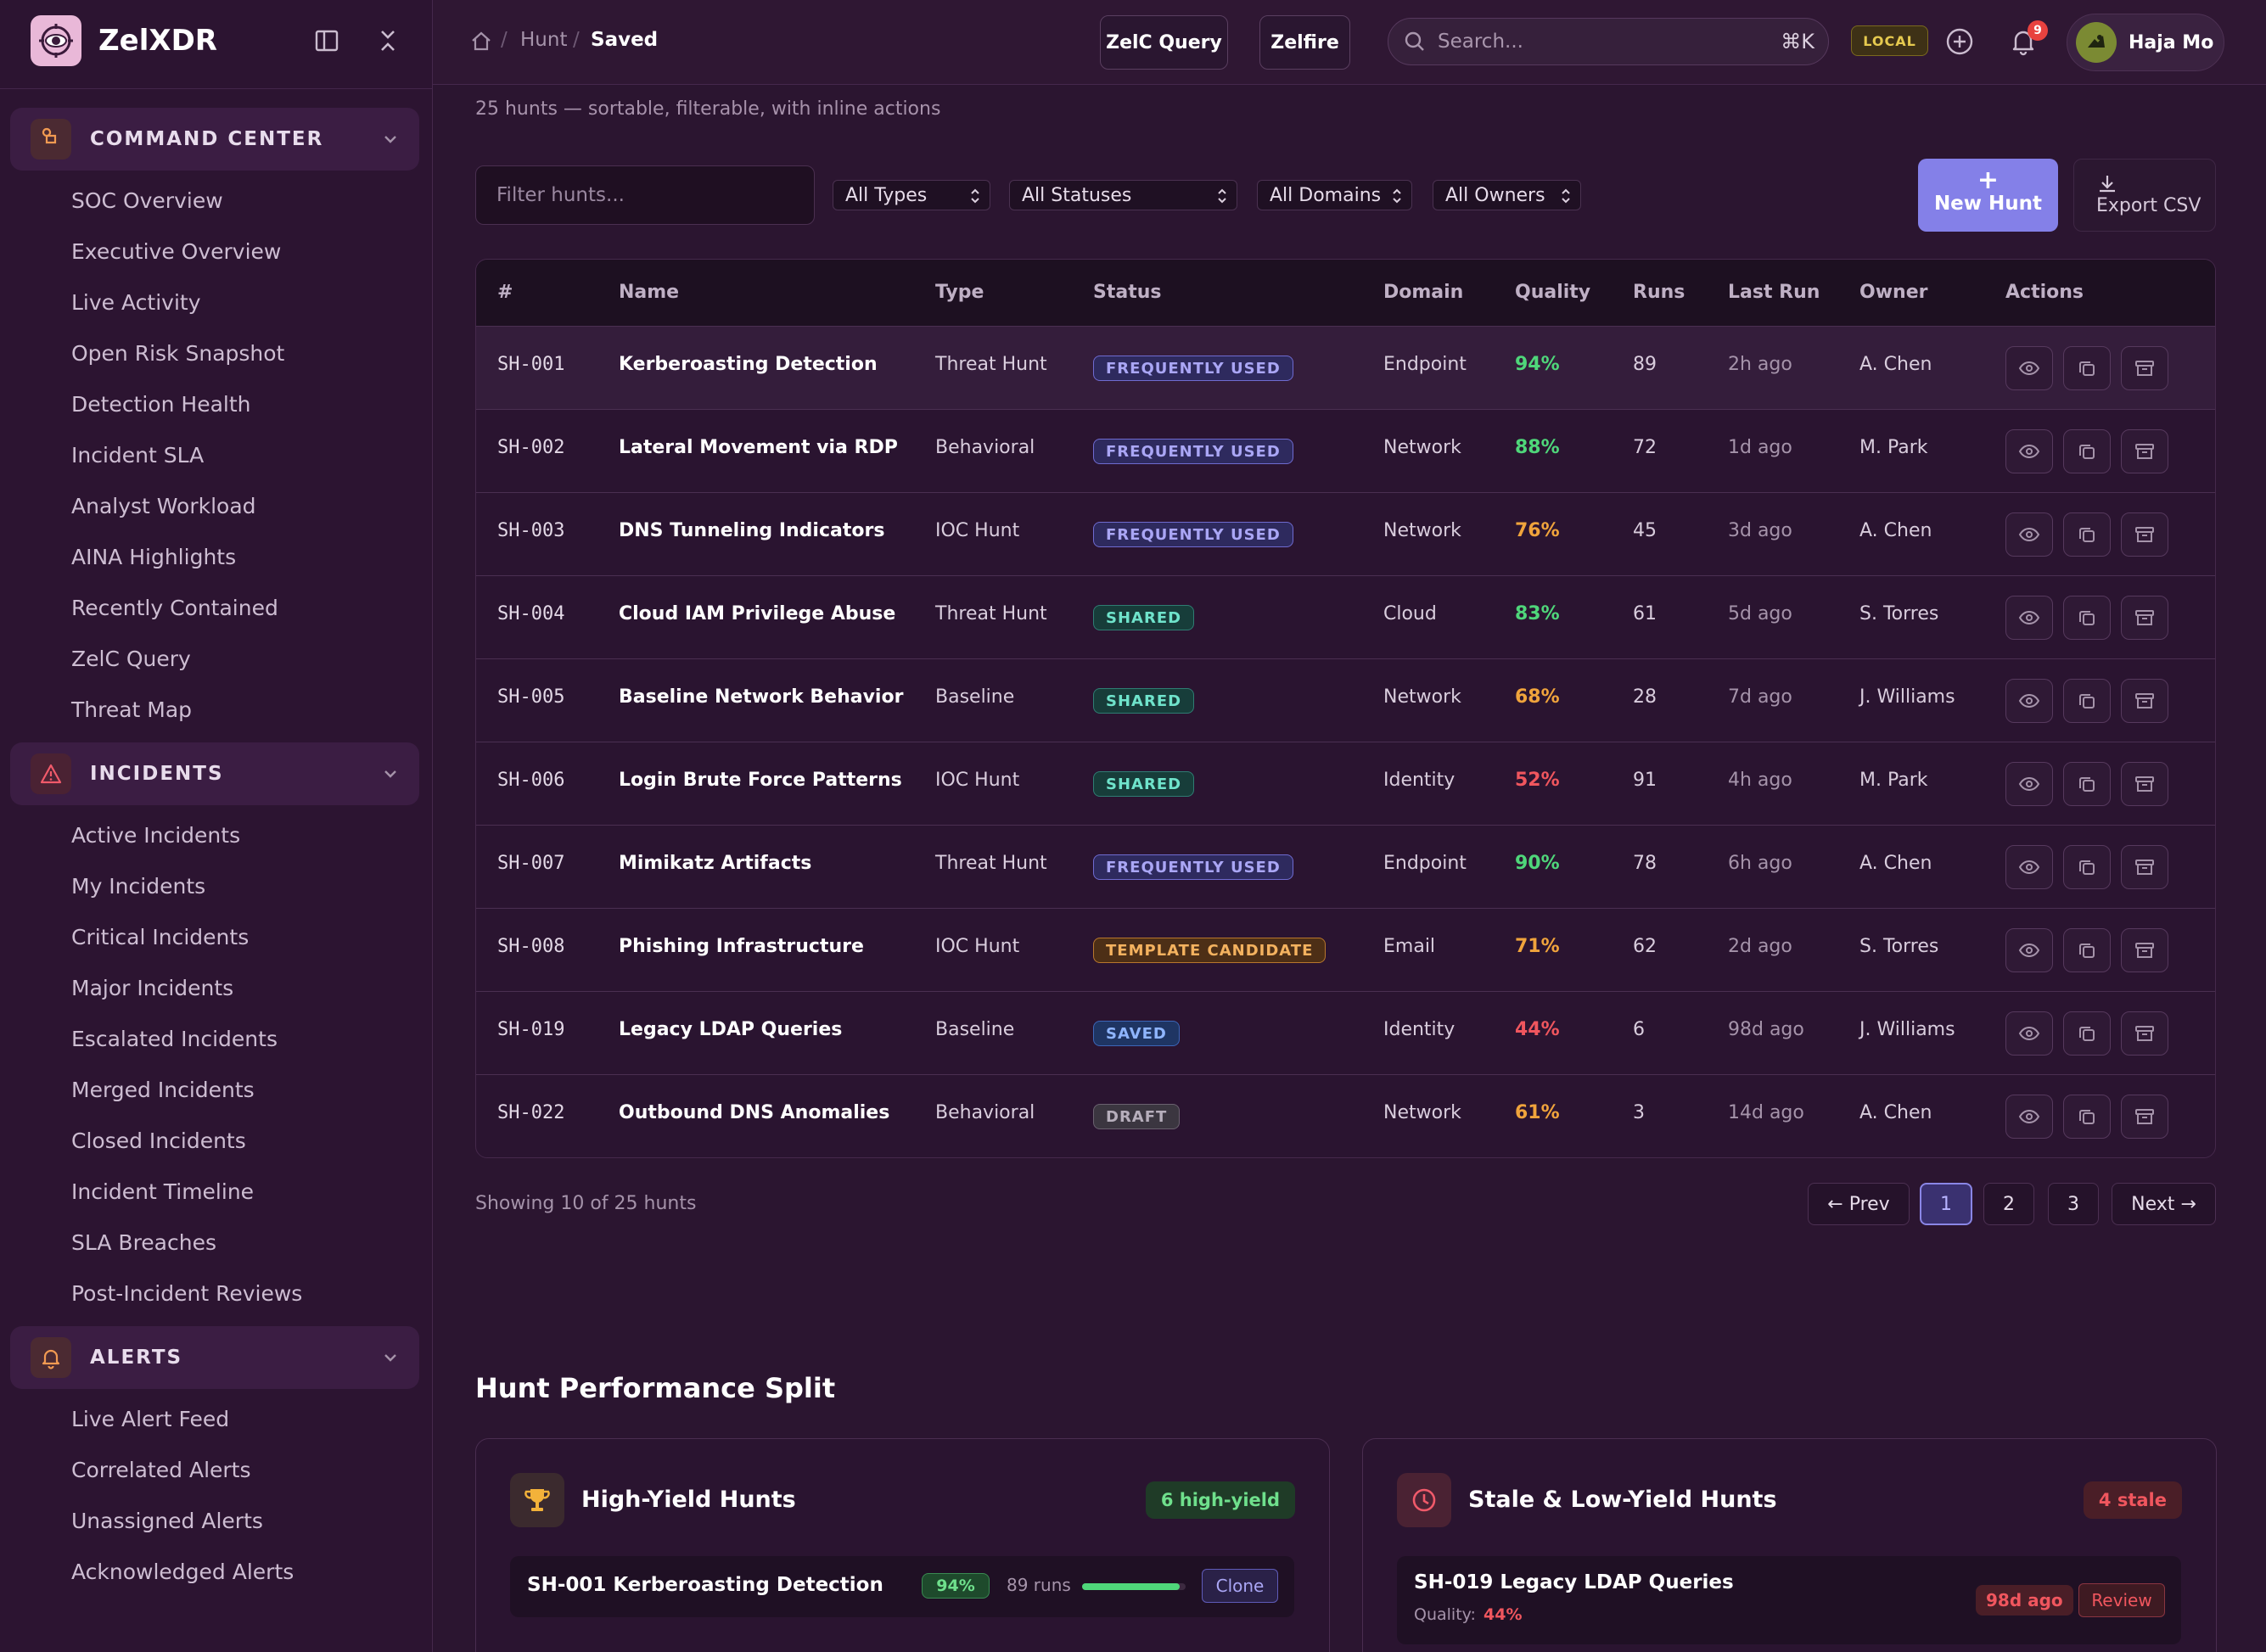 The width and height of the screenshot is (2266, 1652). Describe the element at coordinates (156, 835) in the screenshot. I see `sidebar-item-active-incidents: Active Incidents` at that location.